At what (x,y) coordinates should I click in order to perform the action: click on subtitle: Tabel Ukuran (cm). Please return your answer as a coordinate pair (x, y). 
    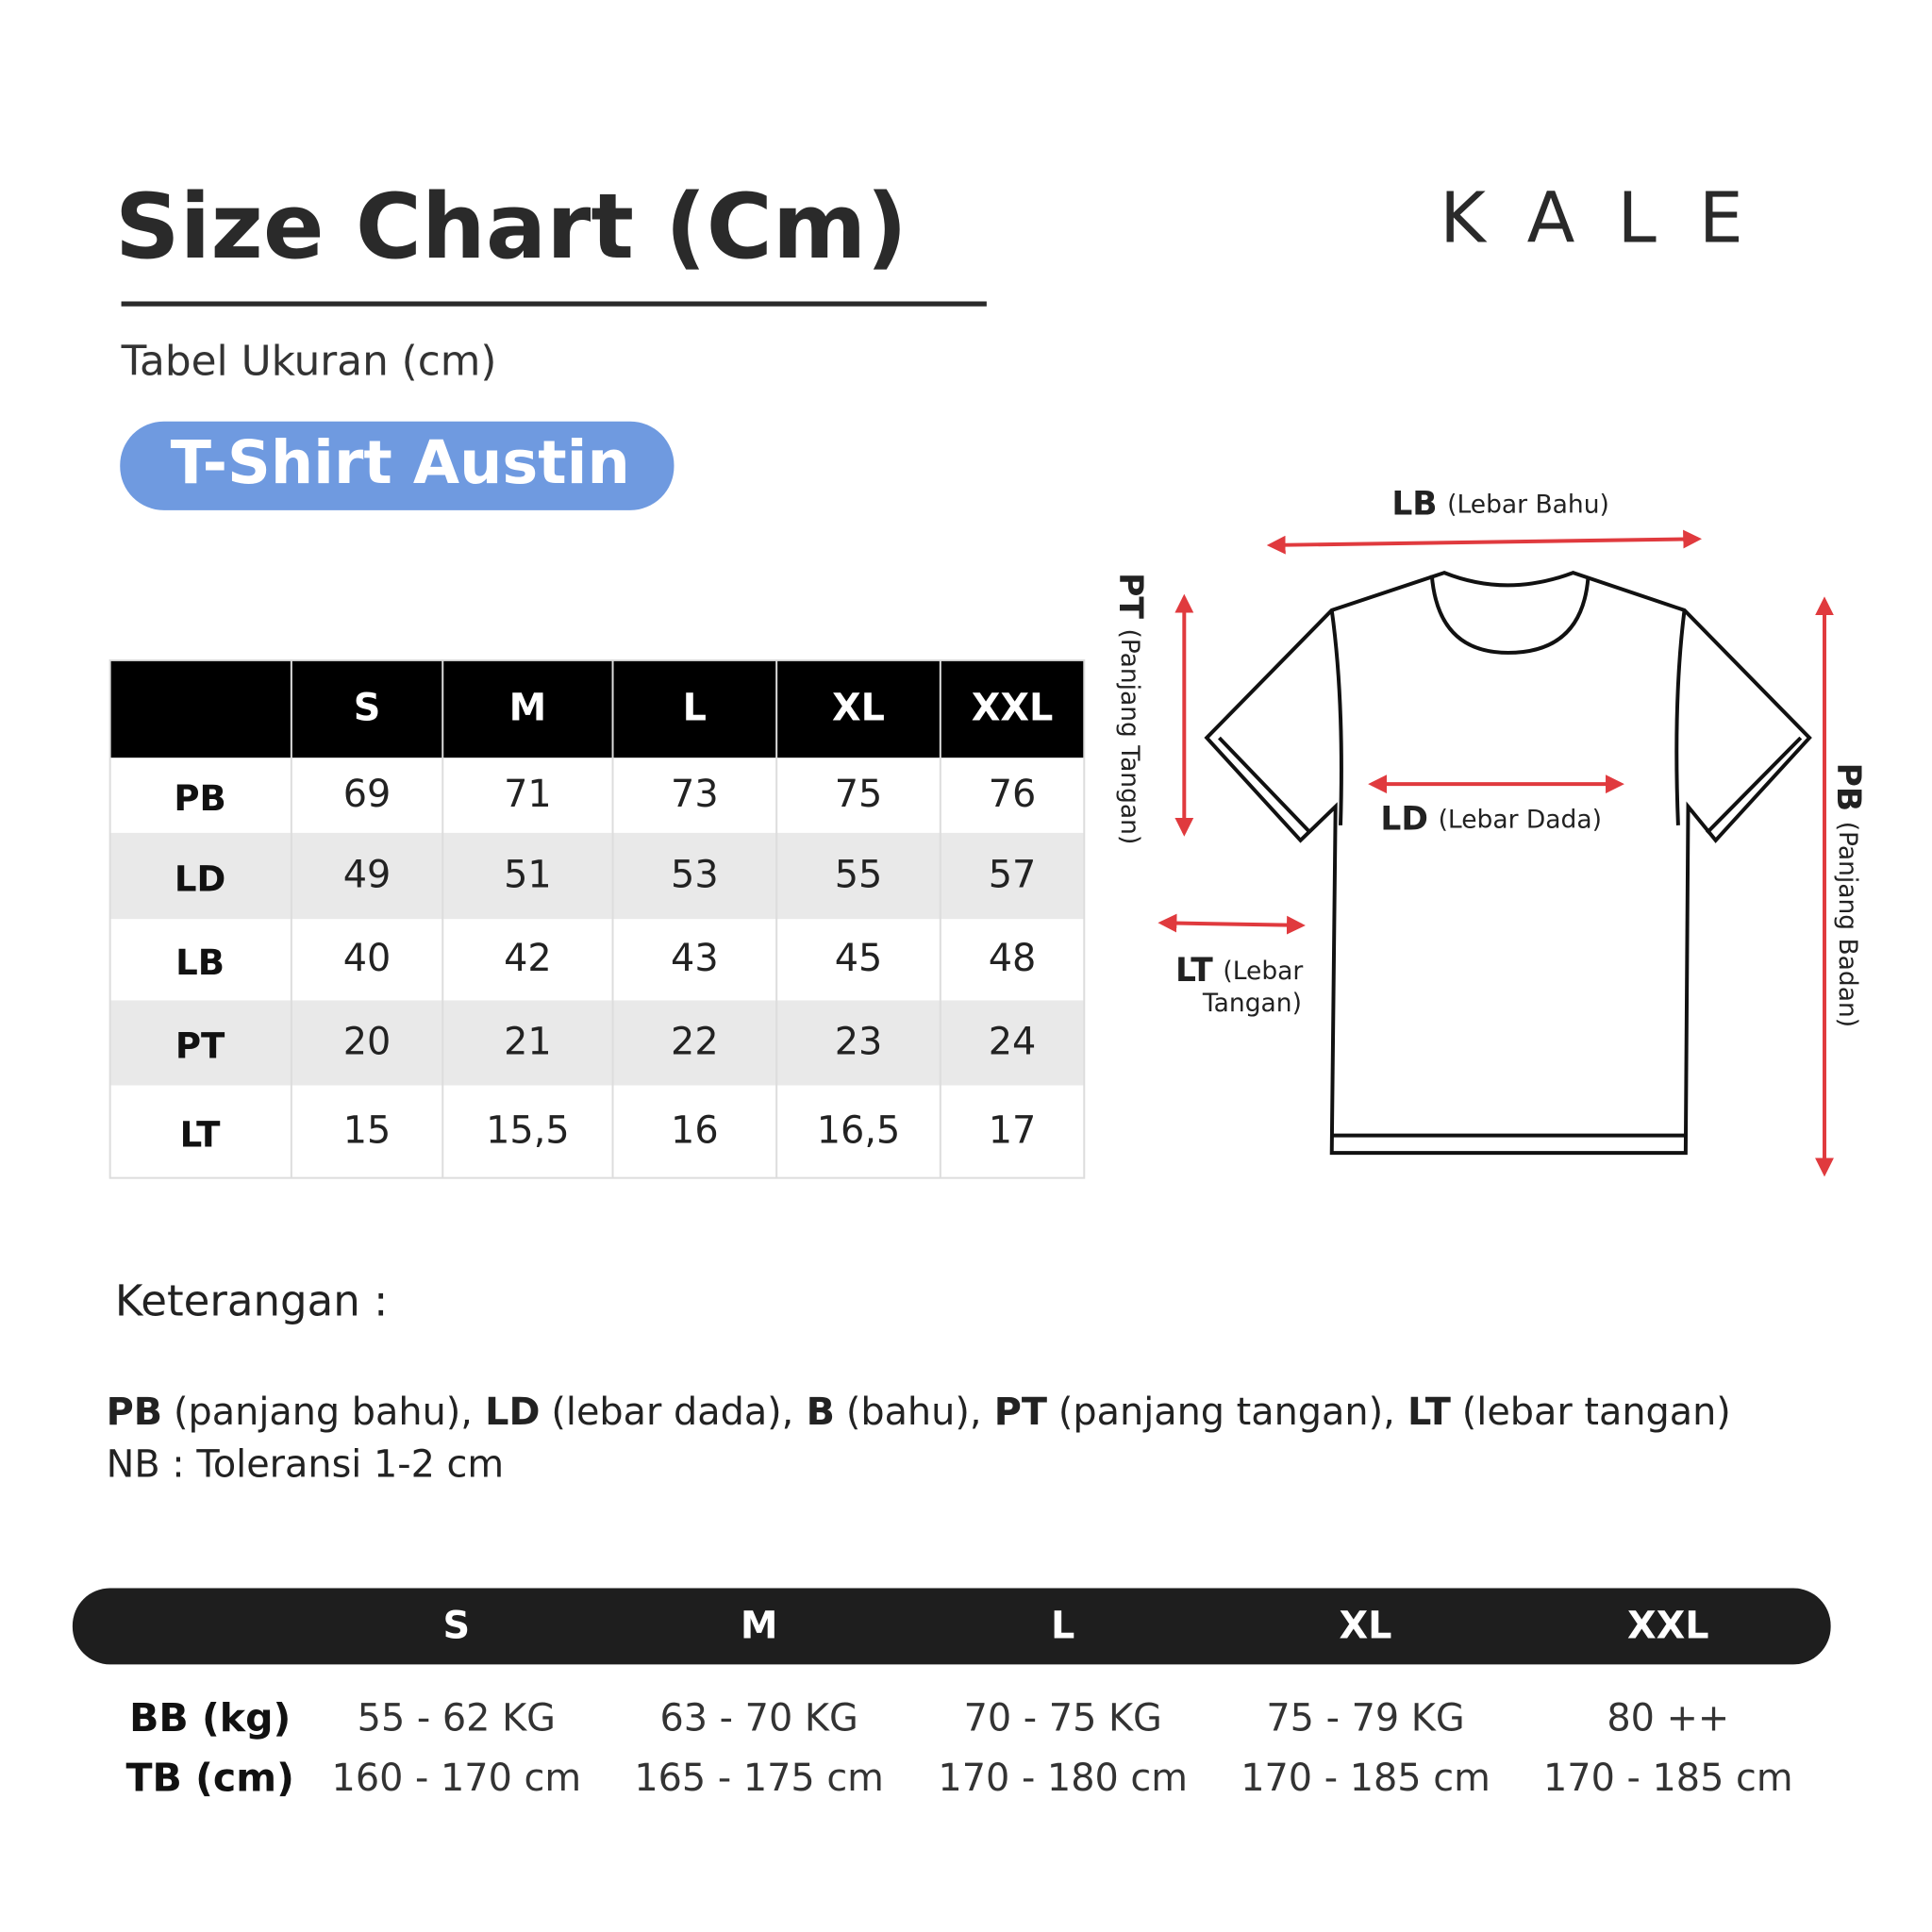
    Looking at the image, I should click on (309, 362).